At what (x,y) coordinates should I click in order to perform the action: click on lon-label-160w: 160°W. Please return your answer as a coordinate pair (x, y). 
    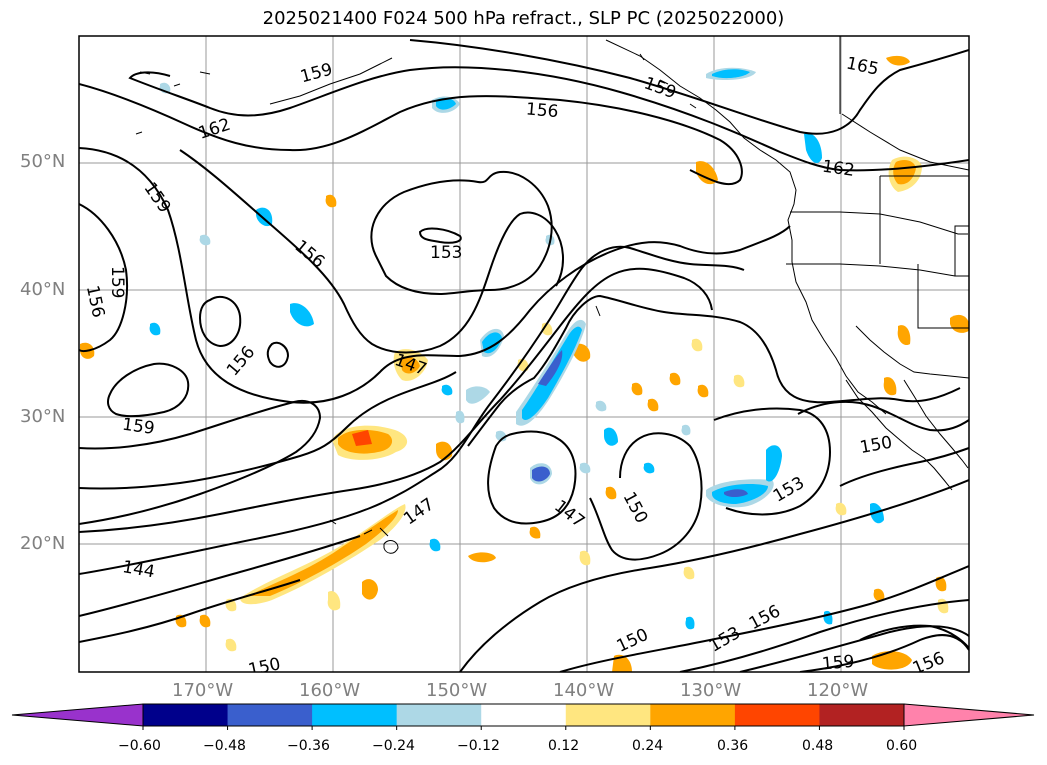
    Looking at the image, I should click on (330, 690).